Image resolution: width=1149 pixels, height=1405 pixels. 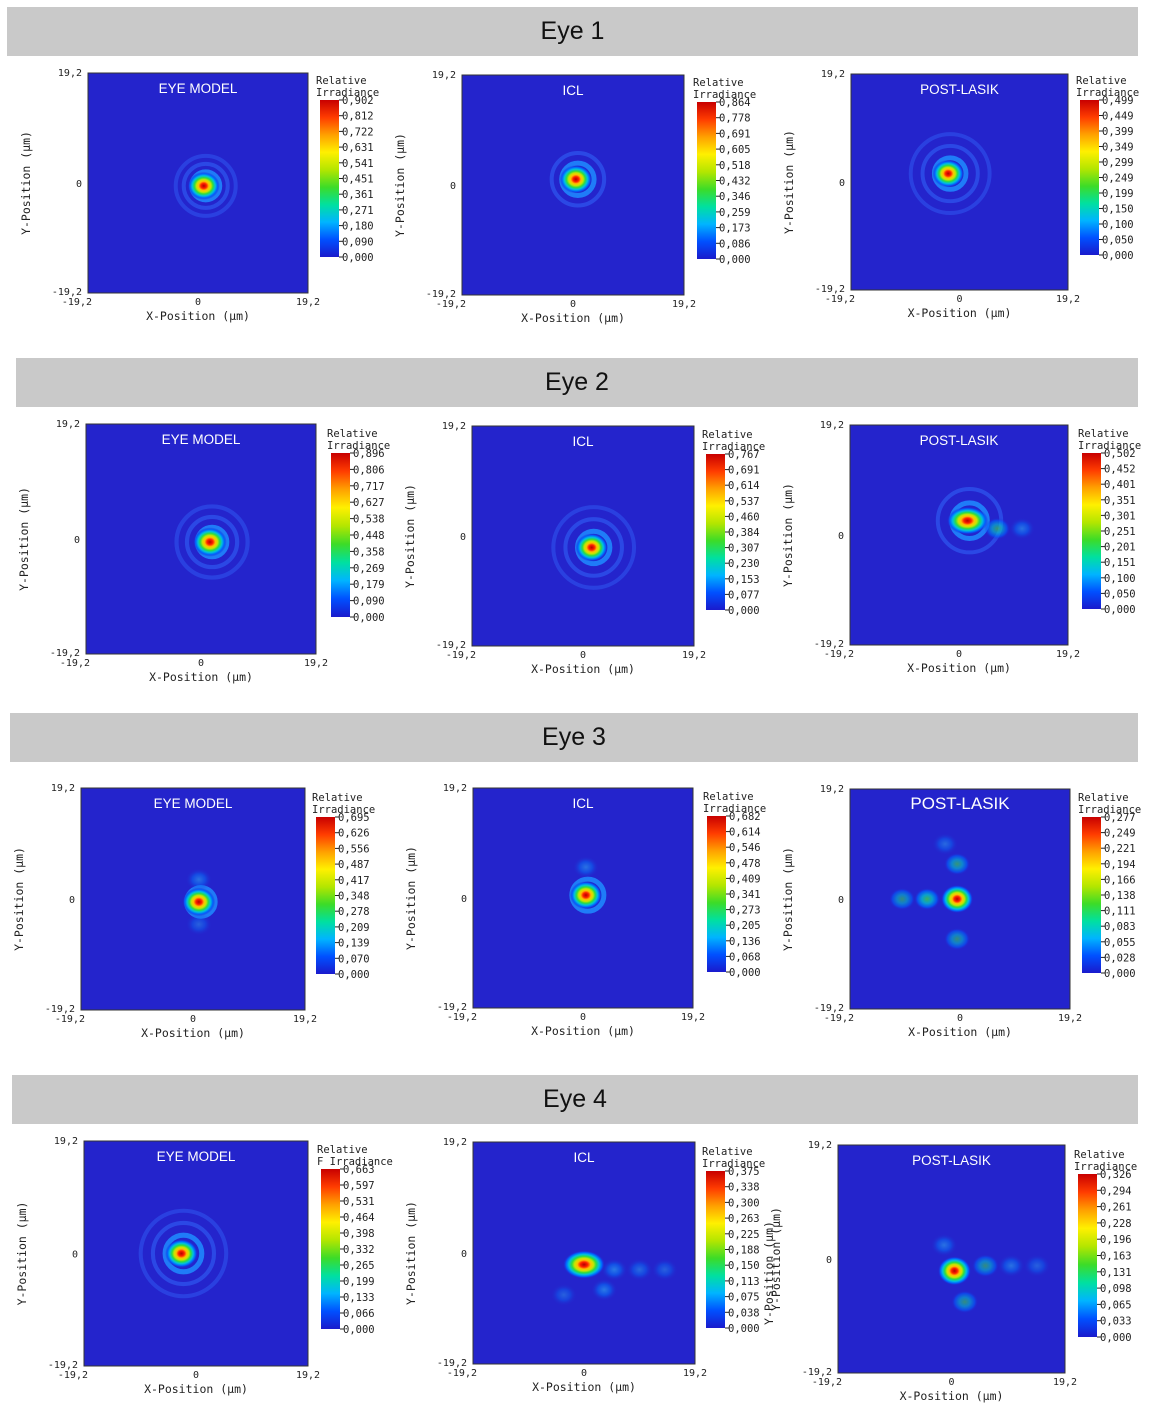 What do you see at coordinates (1116, 1322) in the screenshot?
I see `colorbar-tick-label: 0,033` at bounding box center [1116, 1322].